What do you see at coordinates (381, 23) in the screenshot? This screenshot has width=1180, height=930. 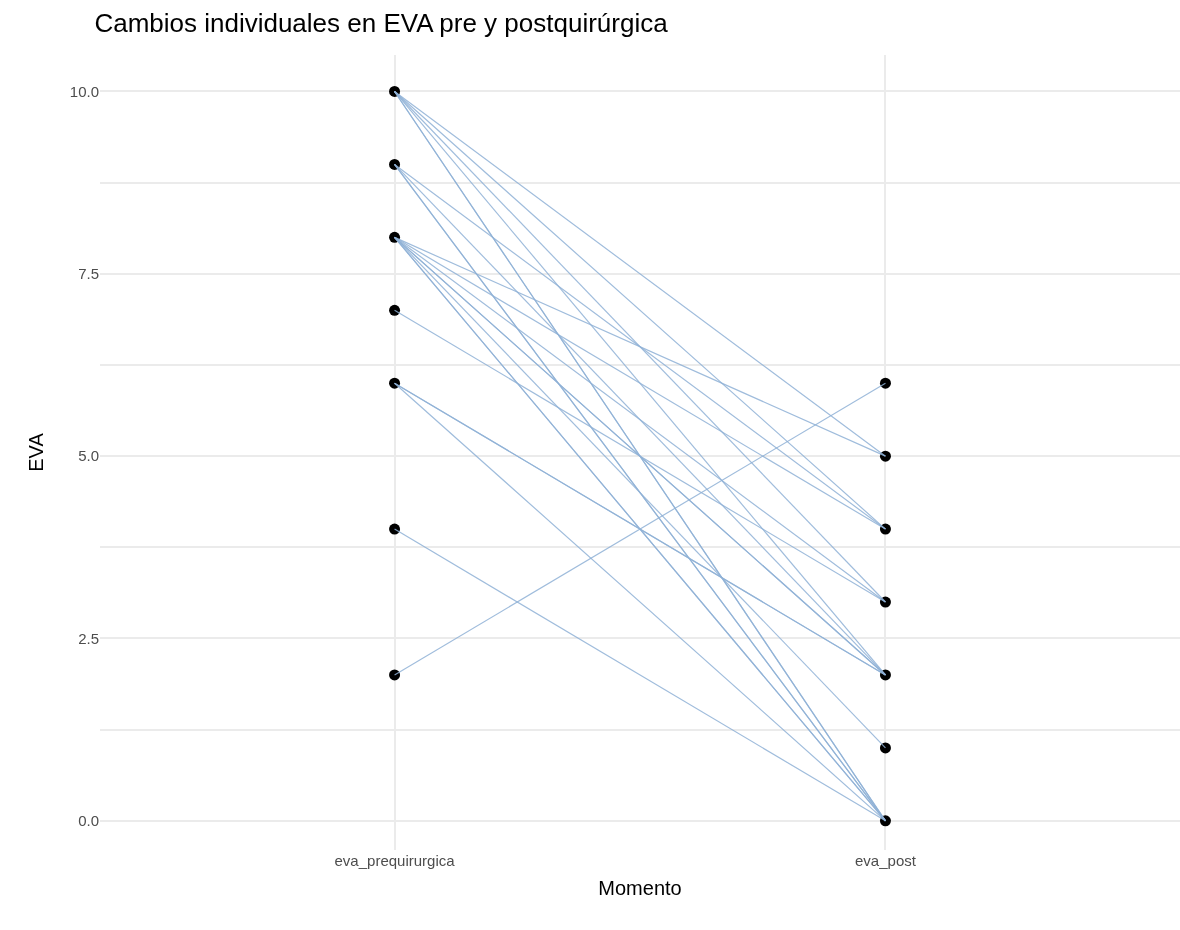 I see `chart-title: Cambios individuales en EVA pre y postquirúrgica` at bounding box center [381, 23].